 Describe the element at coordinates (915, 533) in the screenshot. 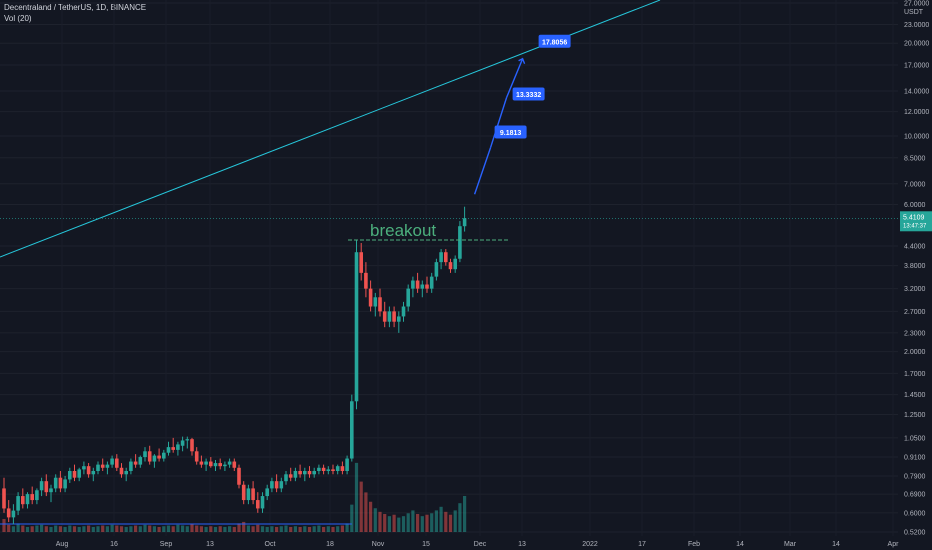

I see `price-tick-label: 0.5200` at that location.